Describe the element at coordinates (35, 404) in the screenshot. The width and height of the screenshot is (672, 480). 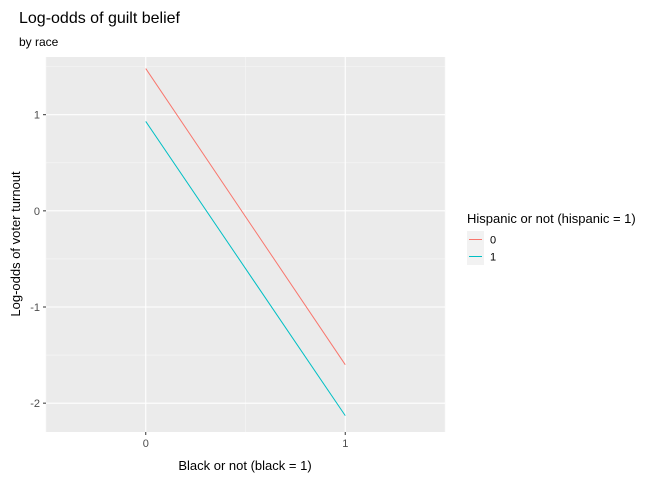
I see `y-tick-label: -2` at that location.